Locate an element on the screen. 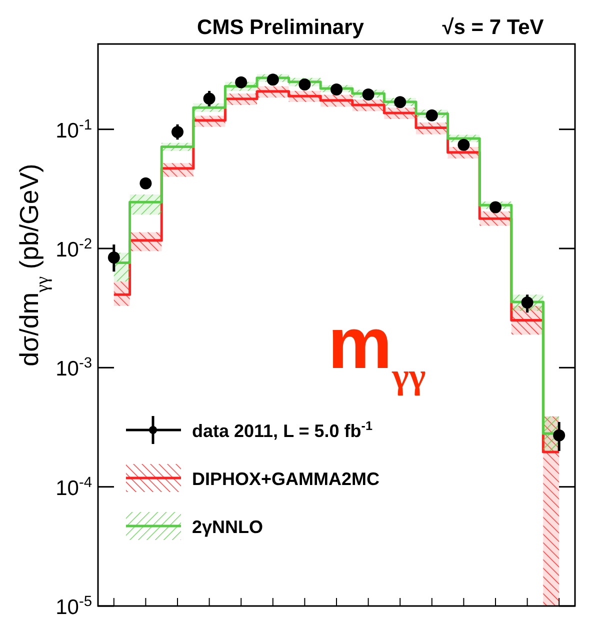  y-tick-label: 10$^{-3}$ is located at coordinates (74, 368).